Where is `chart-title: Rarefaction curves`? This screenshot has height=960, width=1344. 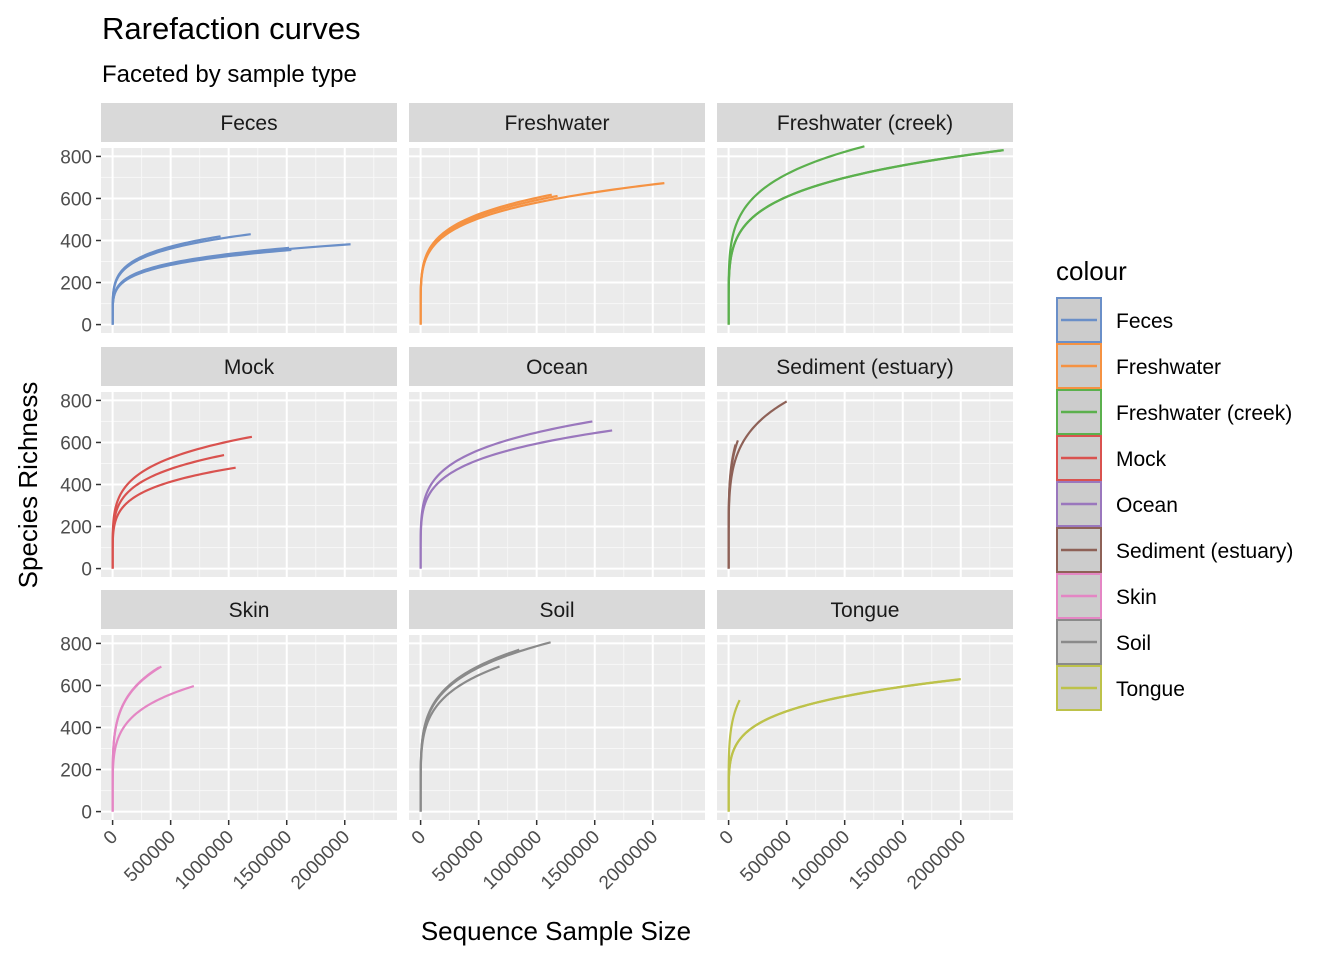 chart-title: Rarefaction curves is located at coordinates (231, 28).